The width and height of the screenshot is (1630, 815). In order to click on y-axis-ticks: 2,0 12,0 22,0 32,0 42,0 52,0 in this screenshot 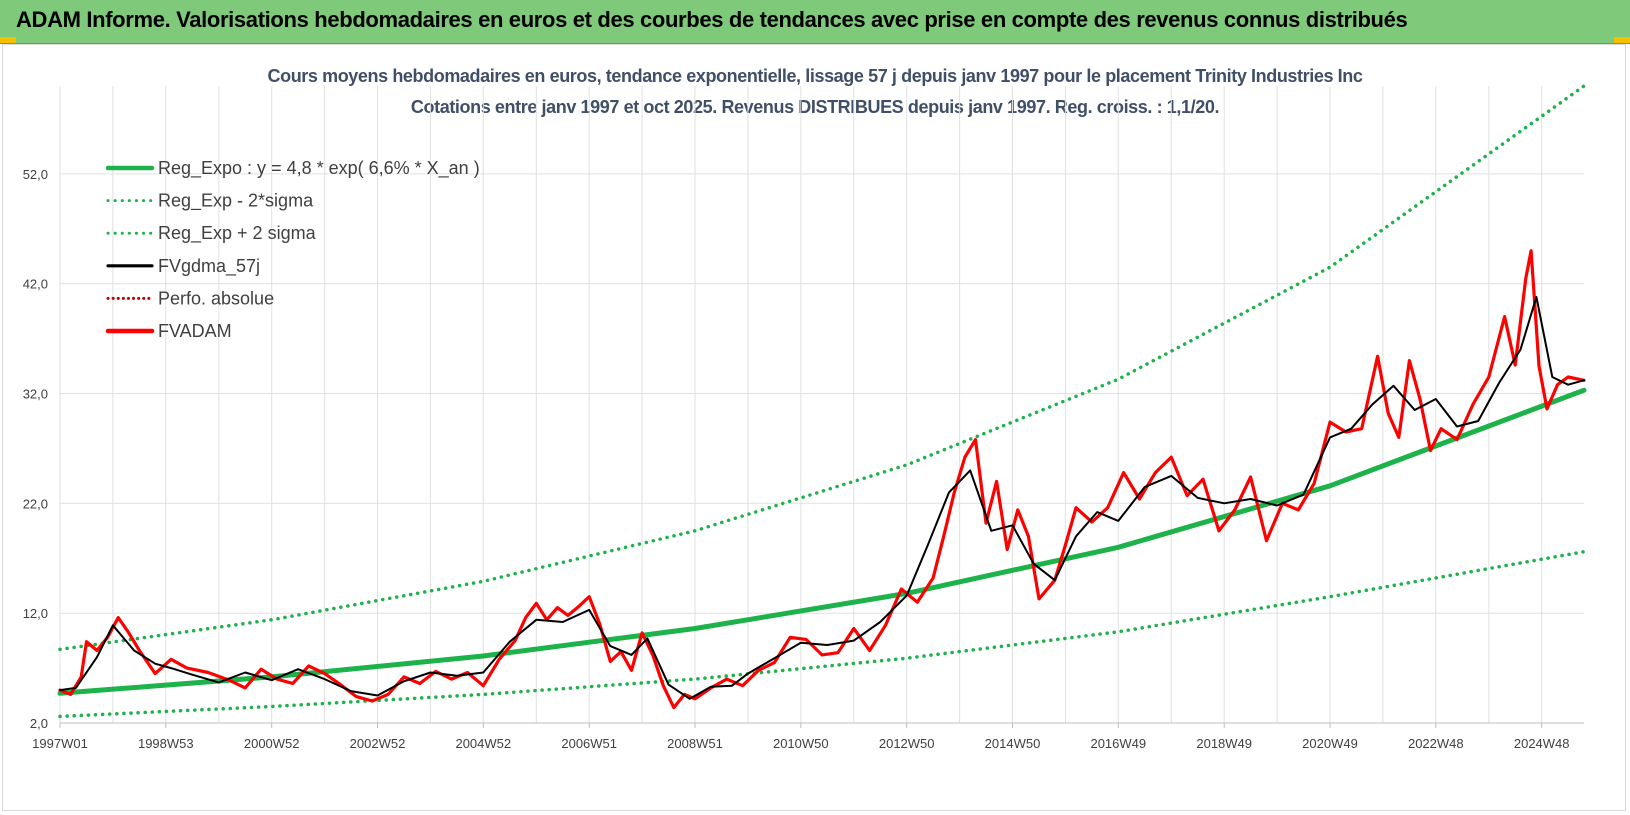, I will do `click(35, 449)`.